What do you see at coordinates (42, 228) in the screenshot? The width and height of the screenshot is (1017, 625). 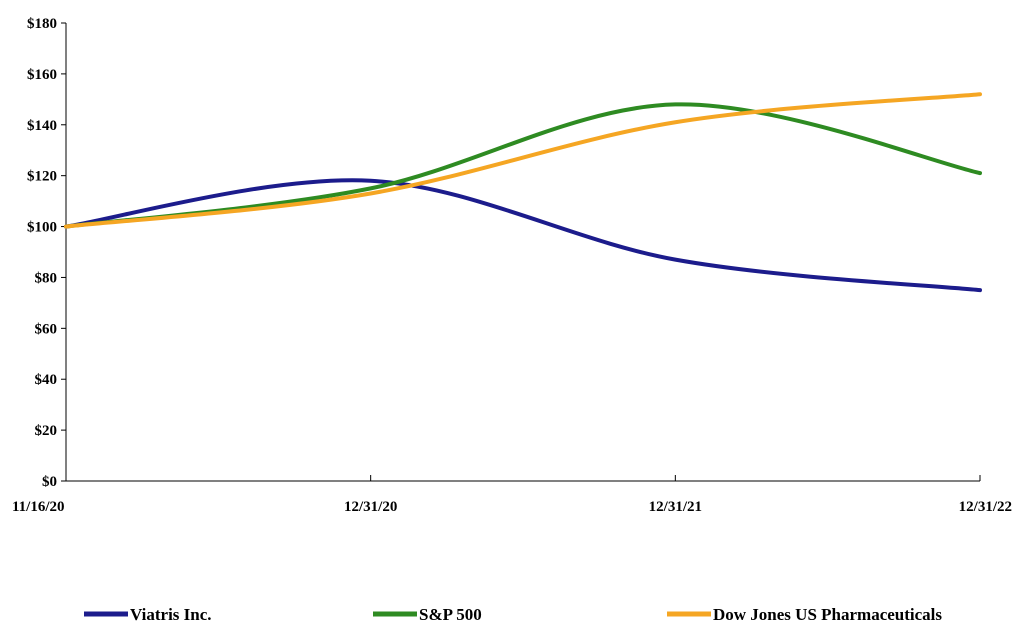 I see `y-tick-label: $100` at bounding box center [42, 228].